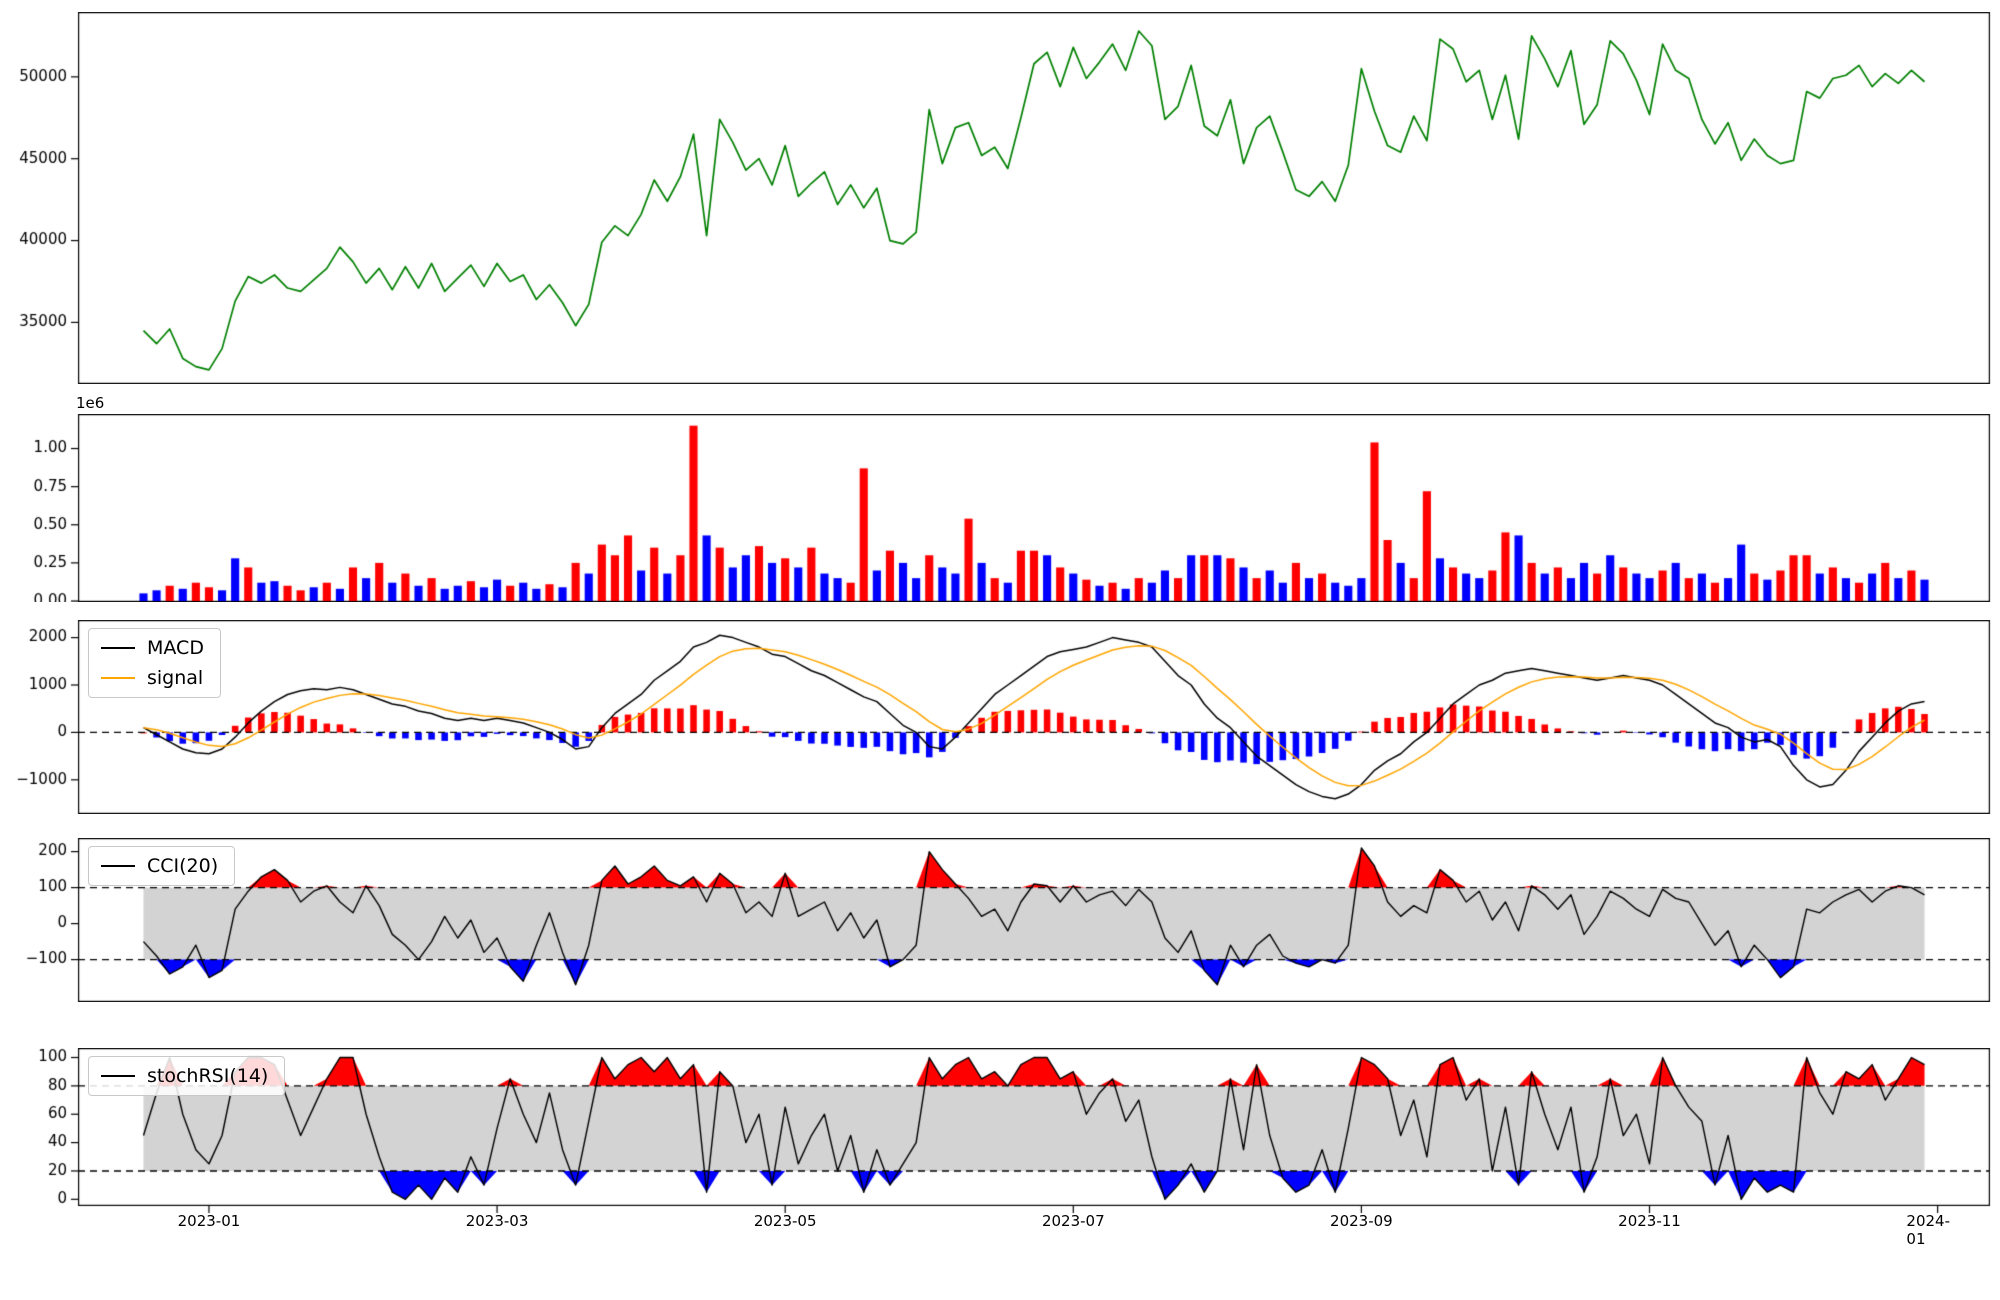 The height and width of the screenshot is (1300, 2000). I want to click on cci-line-swatch, so click(118, 866).